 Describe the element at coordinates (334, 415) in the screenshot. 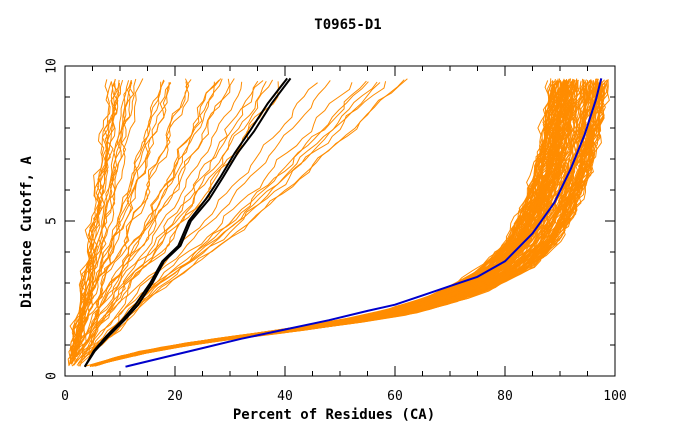

I see `x-axis-label: Percent of Residues (CA)` at that location.